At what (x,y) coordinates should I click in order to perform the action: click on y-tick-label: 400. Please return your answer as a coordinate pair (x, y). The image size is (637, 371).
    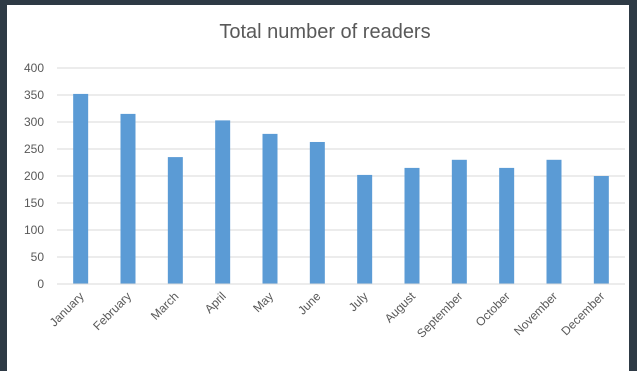
    Looking at the image, I should click on (34, 68).